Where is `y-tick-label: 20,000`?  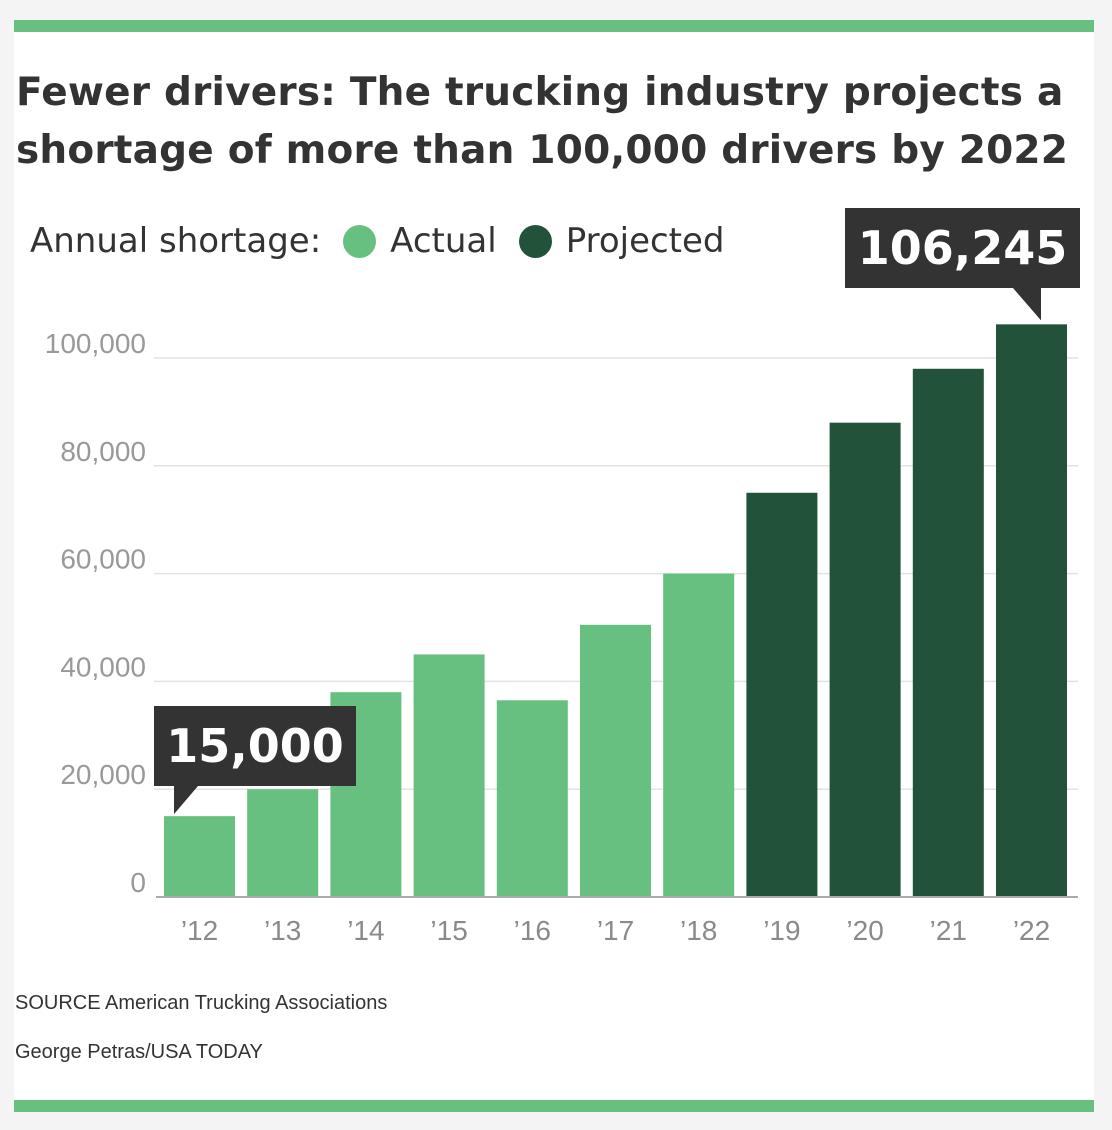 y-tick-label: 20,000 is located at coordinates (103, 774).